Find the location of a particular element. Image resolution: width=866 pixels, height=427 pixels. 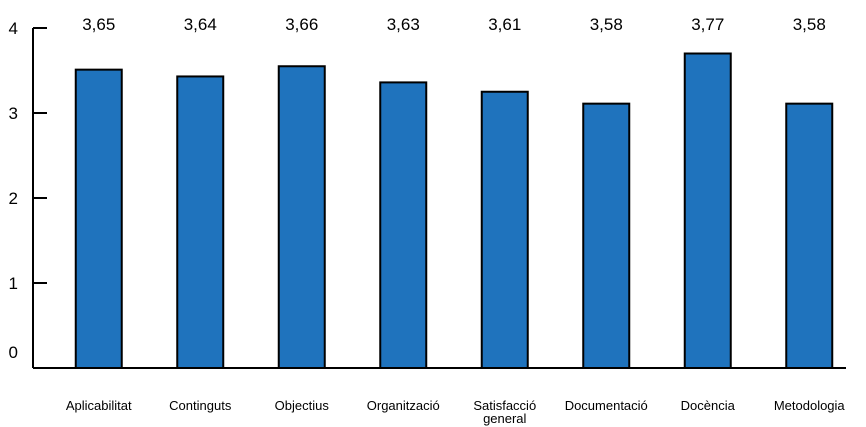

x-category-label: Organització is located at coordinates (403, 405).